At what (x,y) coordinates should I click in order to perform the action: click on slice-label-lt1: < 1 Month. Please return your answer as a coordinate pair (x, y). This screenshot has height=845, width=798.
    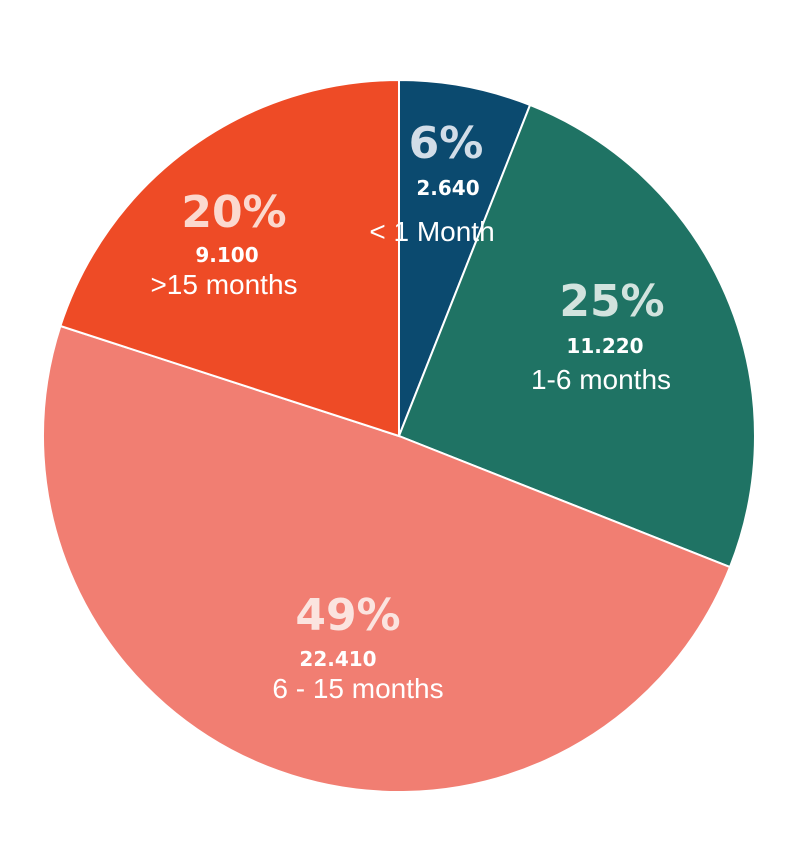
    Looking at the image, I should click on (431, 231).